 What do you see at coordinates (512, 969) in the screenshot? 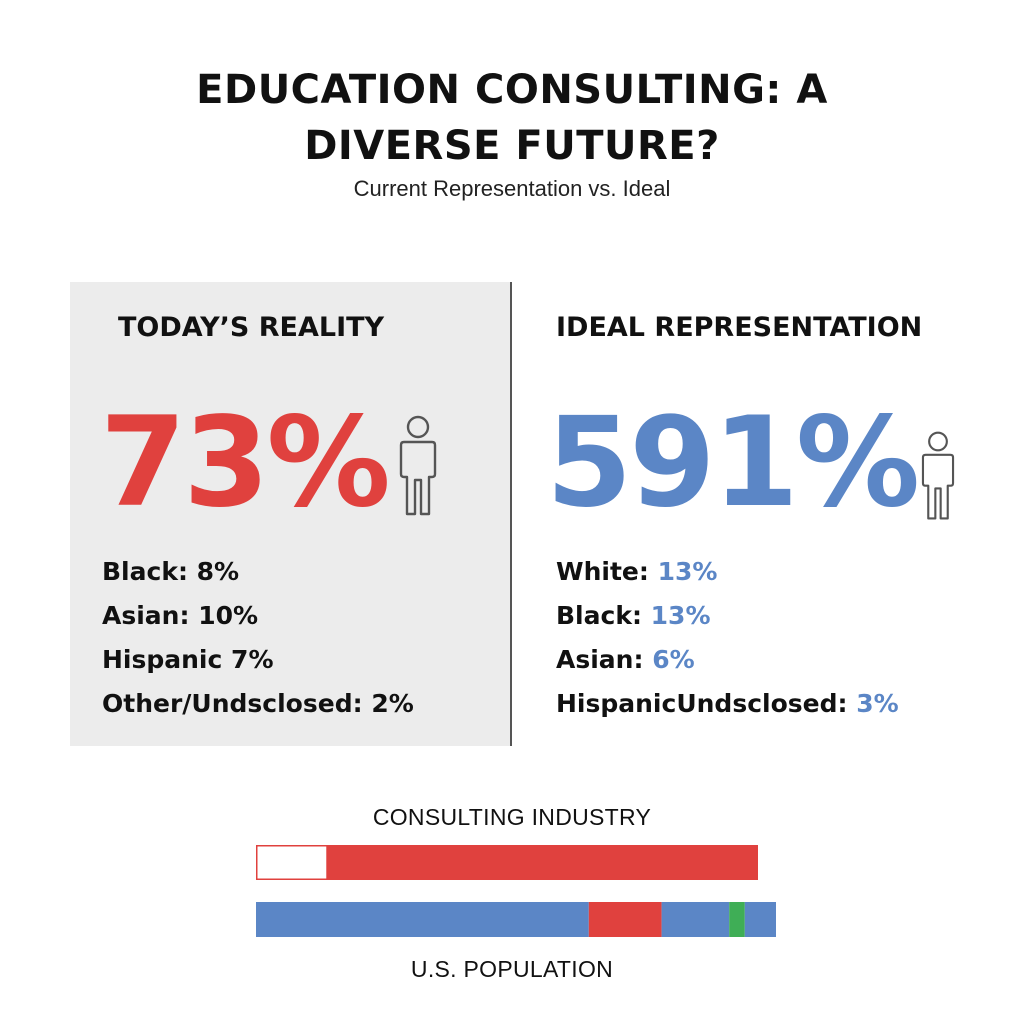
I see `us-population-label: U.S. POPULATION` at bounding box center [512, 969].